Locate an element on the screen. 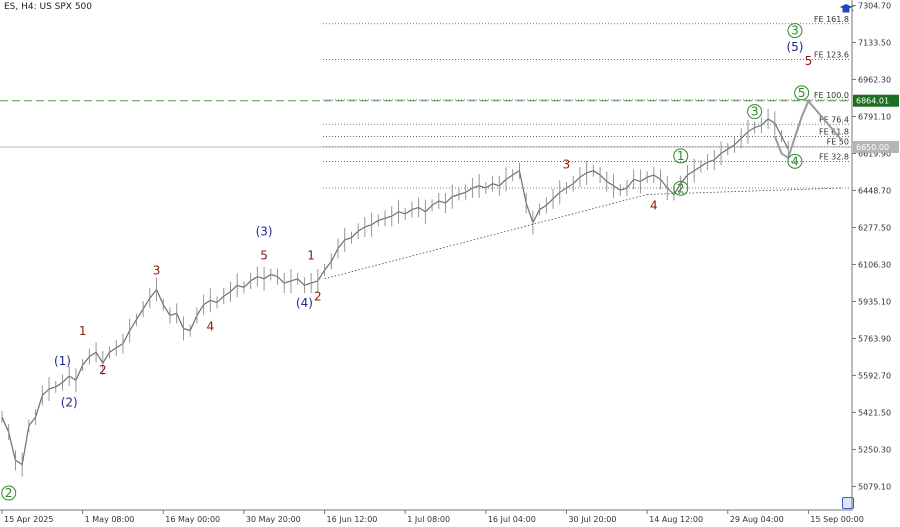  fib-level-label: FE 161.8 is located at coordinates (831, 19).